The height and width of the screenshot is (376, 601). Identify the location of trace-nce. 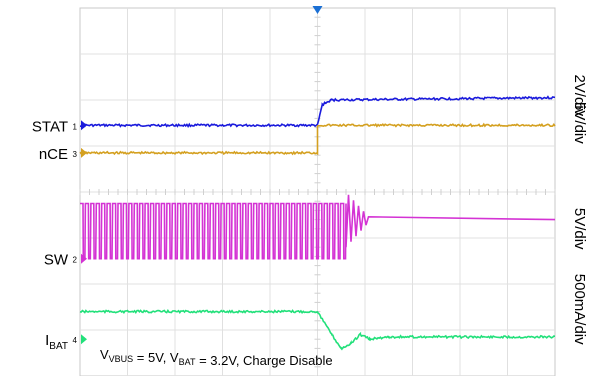
(317, 139).